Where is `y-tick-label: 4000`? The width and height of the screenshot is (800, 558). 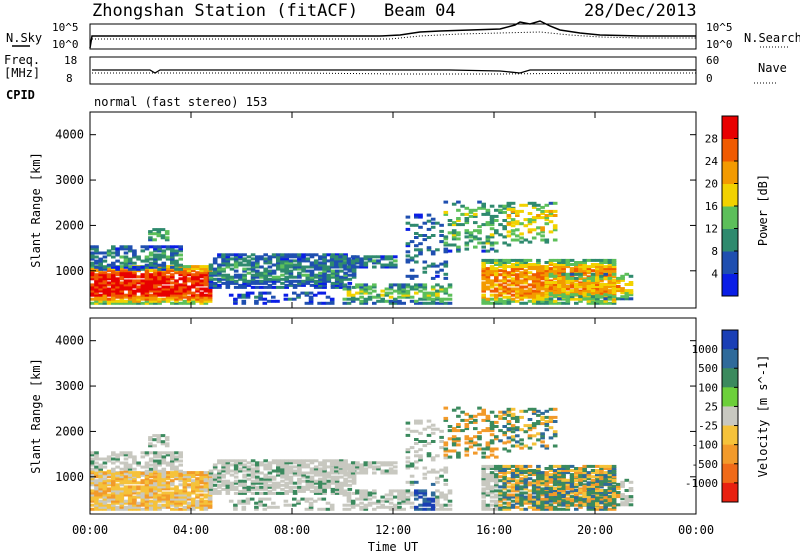
y-tick-label: 4000 is located at coordinates (69, 341).